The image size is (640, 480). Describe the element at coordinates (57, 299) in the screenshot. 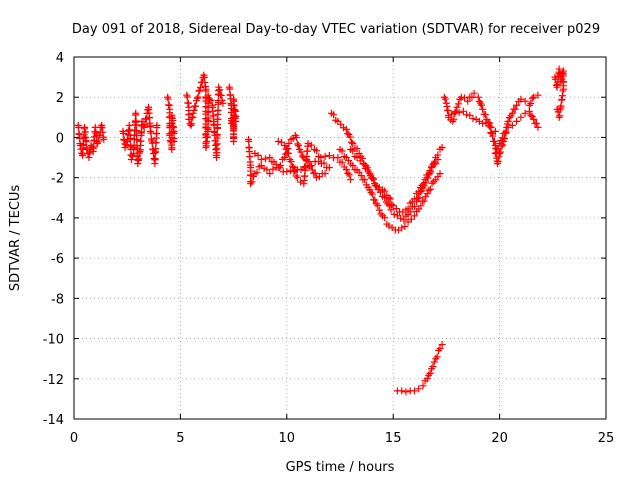

I see `y-tick-label: -8` at that location.